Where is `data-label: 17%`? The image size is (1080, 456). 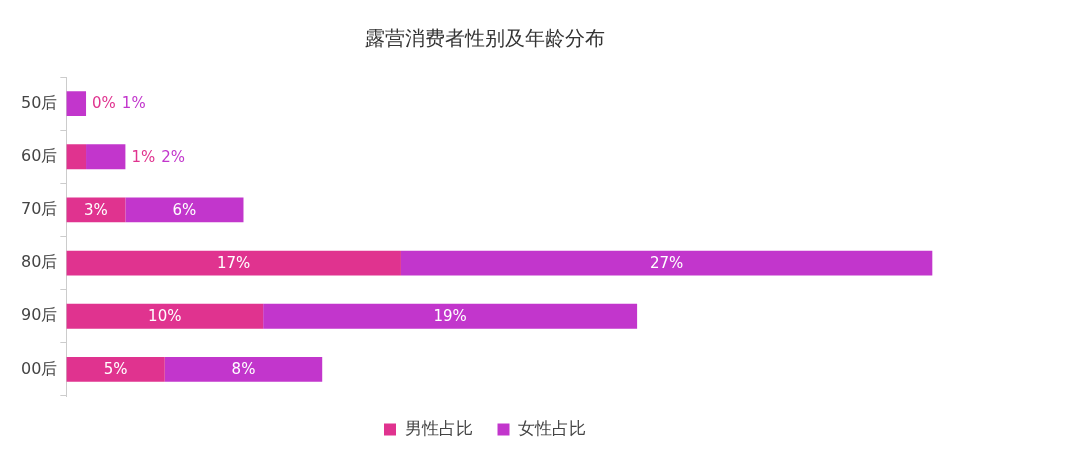
data-label: 17% is located at coordinates (233, 262).